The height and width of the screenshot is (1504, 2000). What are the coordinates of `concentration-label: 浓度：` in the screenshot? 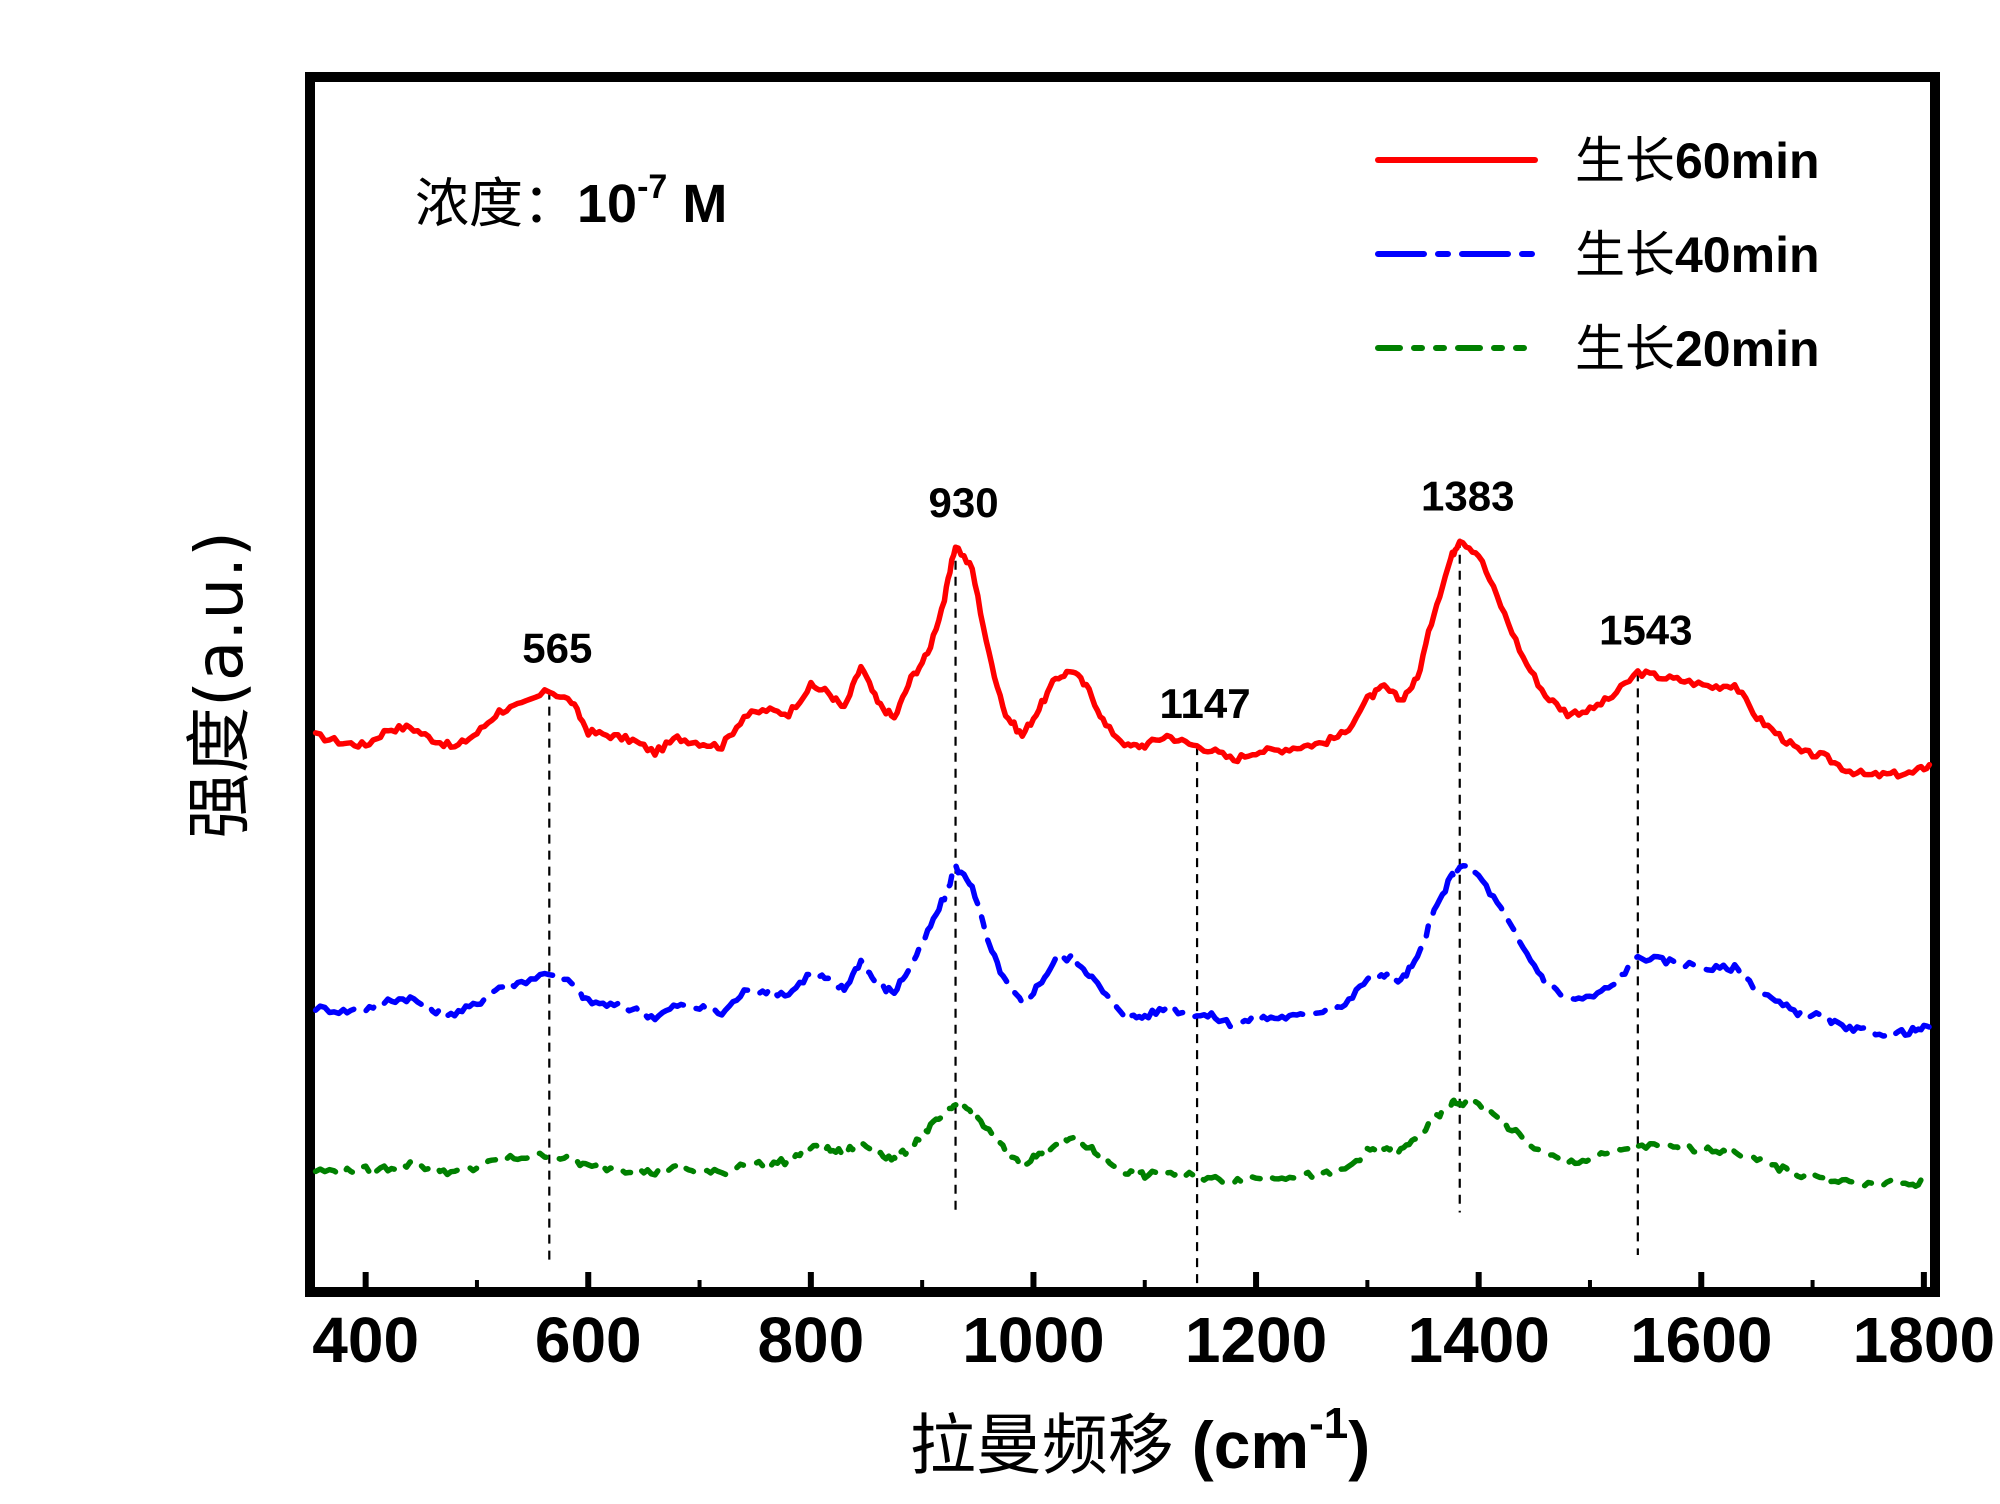 It's located at (496, 203).